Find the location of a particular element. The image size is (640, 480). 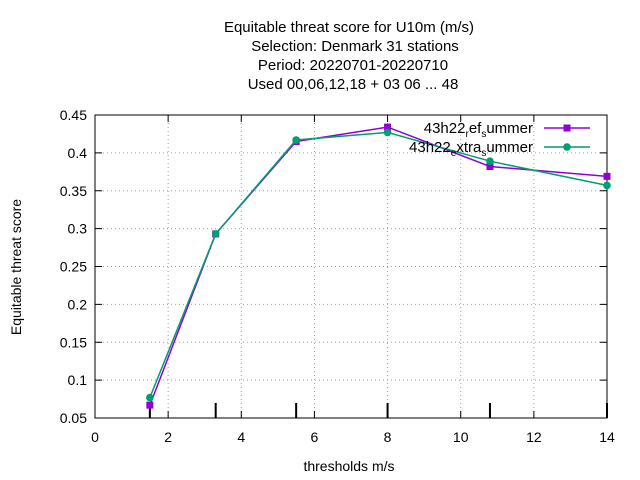

title-line-2: Selection: Denmark 31 stations is located at coordinates (355, 46).